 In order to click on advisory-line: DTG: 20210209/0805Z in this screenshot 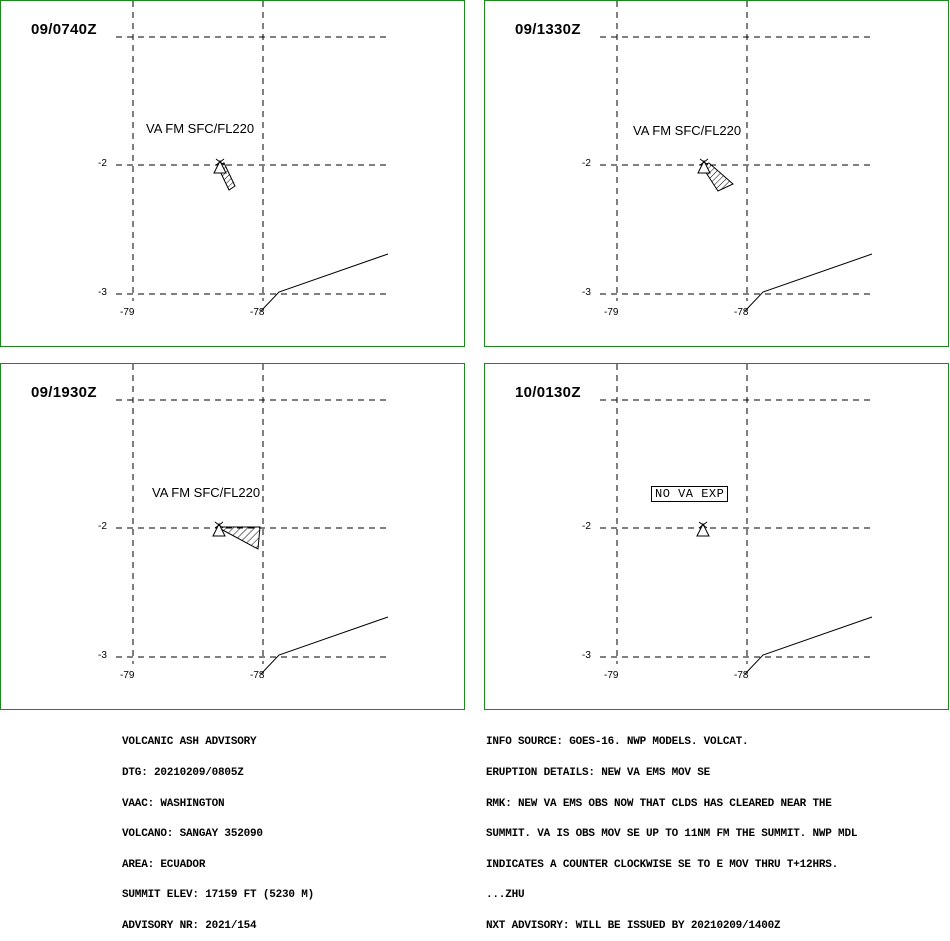, I will do `click(183, 773)`.